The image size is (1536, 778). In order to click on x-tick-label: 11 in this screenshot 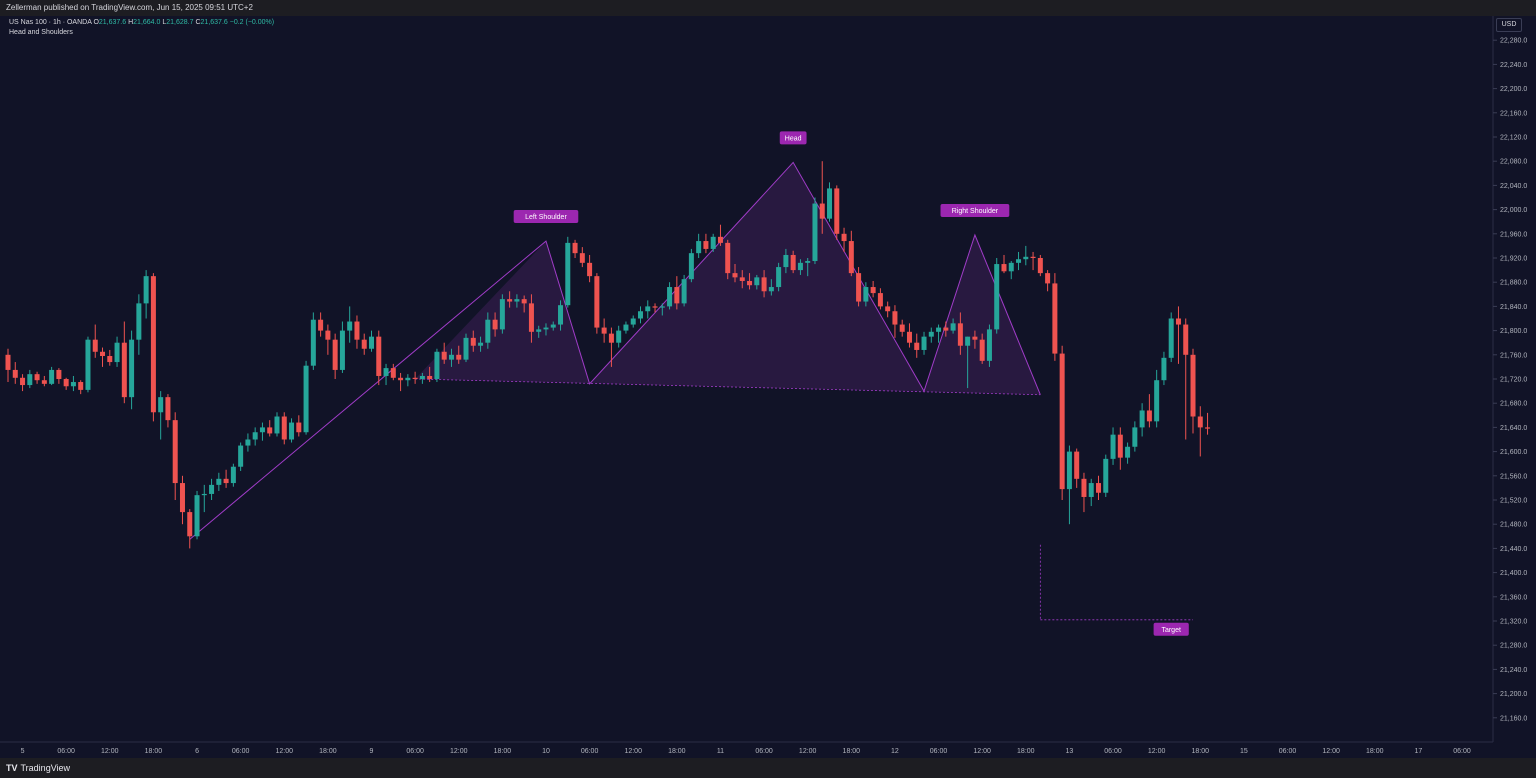, I will do `click(720, 751)`.